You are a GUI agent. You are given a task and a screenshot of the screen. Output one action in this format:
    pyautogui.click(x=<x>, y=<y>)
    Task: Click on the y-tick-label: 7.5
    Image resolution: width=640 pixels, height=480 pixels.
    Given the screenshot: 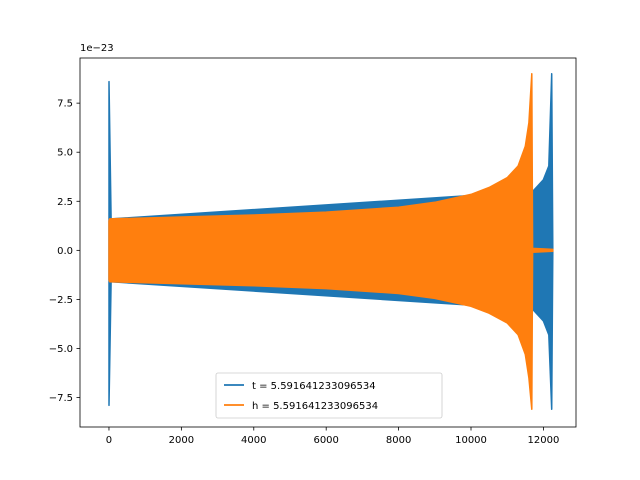 What is the action you would take?
    pyautogui.click(x=65, y=104)
    